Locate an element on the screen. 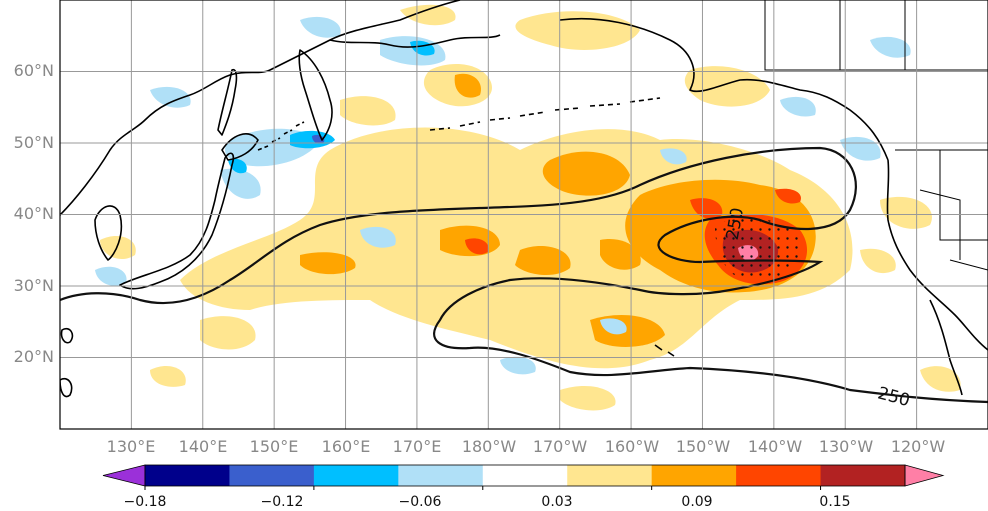 Image resolution: width=988 pixels, height=511 pixels. coast-hokkaido is located at coordinates (240, 147).